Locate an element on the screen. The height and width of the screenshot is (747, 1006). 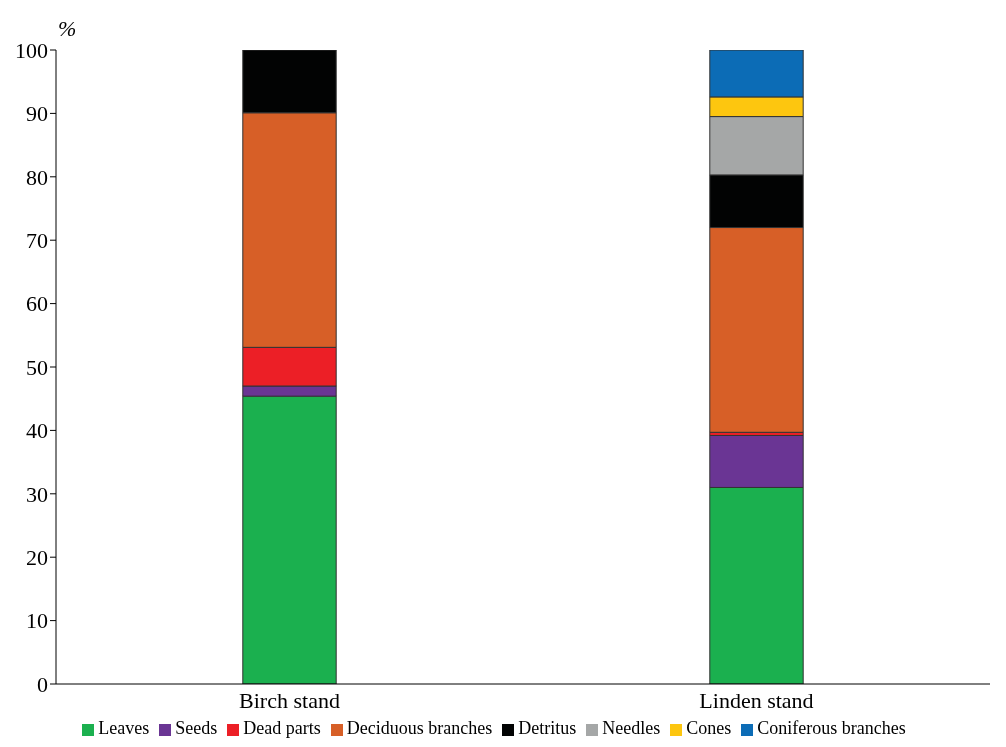
y-tick-label: 30 is located at coordinates (37, 494).